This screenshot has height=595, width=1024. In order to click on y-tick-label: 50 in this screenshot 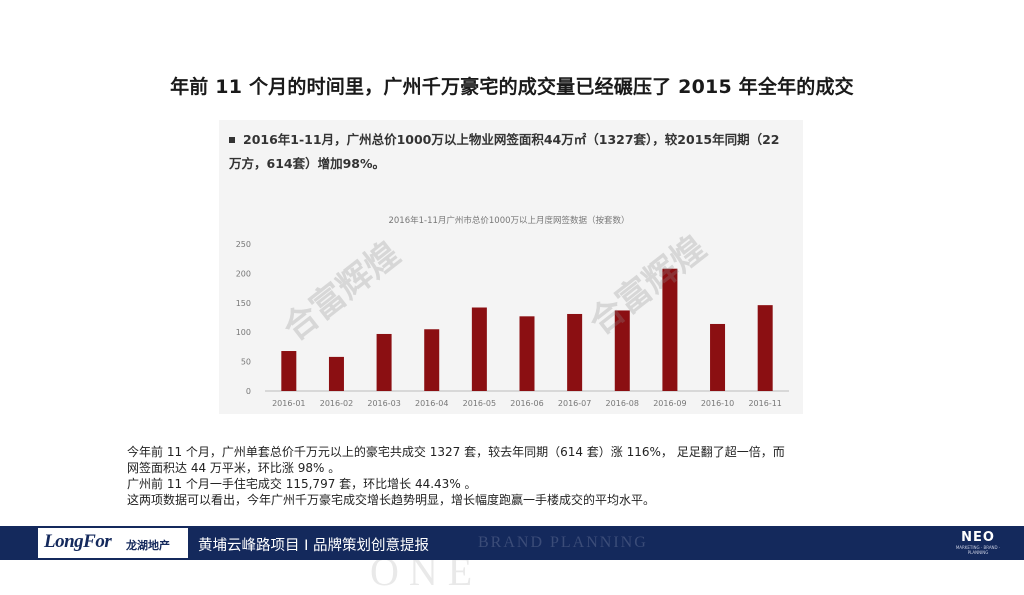, I will do `click(246, 362)`.